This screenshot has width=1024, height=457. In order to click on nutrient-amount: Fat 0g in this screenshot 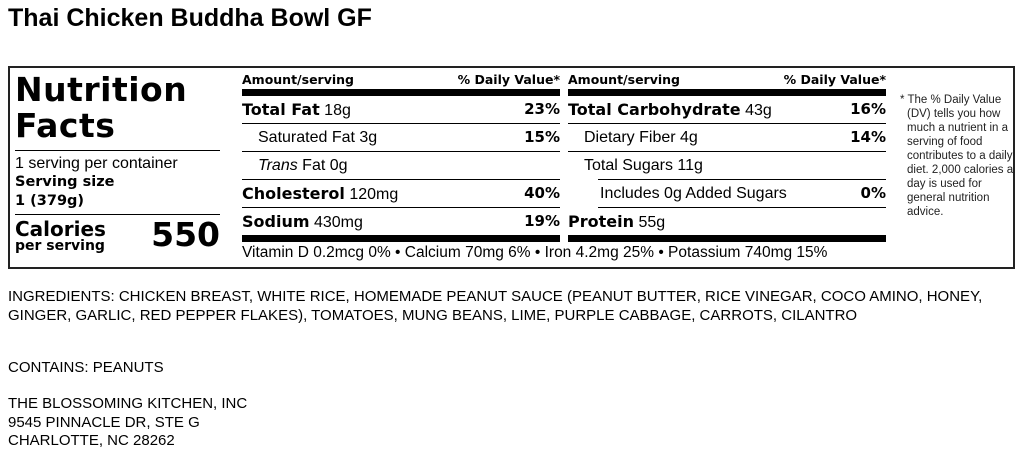, I will do `click(325, 165)`.